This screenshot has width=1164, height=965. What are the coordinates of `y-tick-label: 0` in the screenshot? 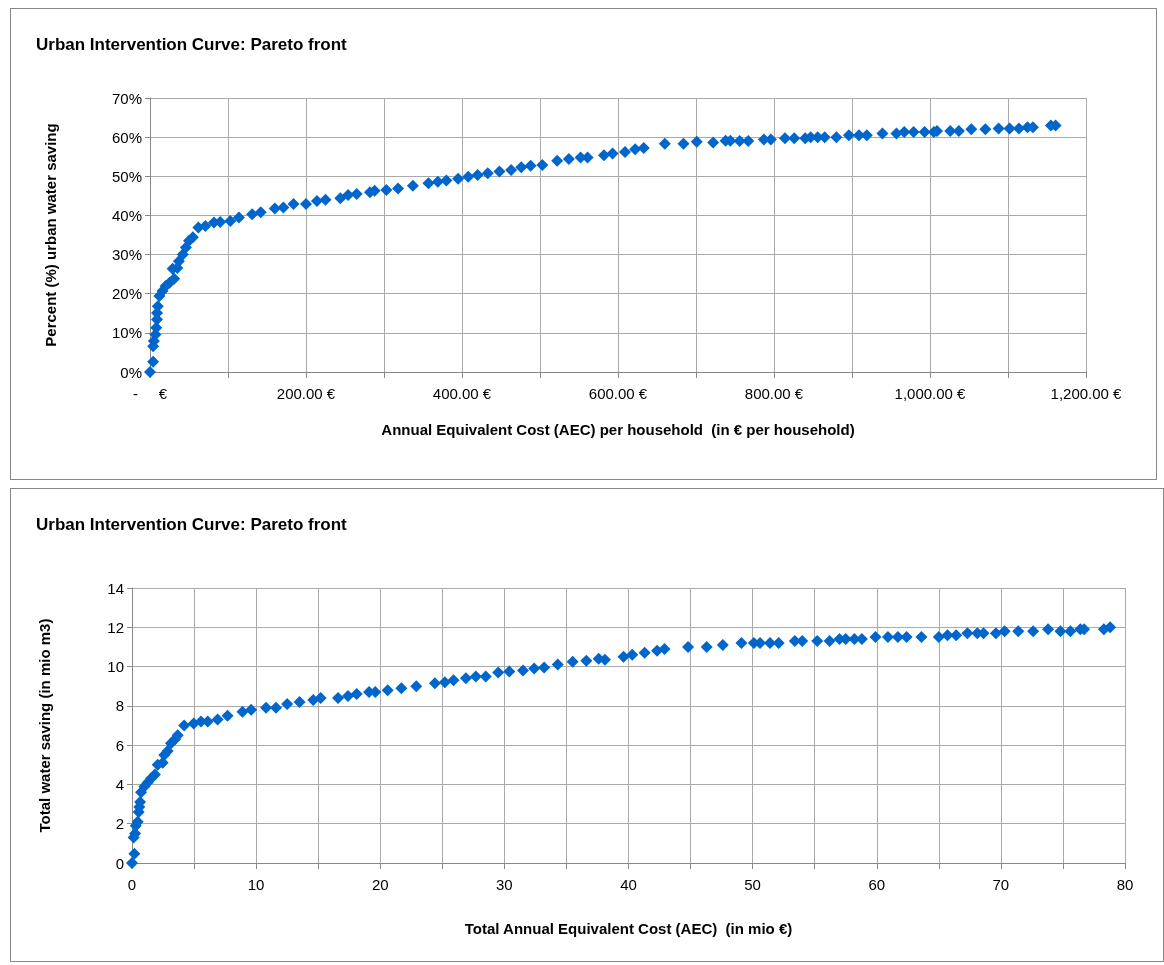 It's located at (119, 863).